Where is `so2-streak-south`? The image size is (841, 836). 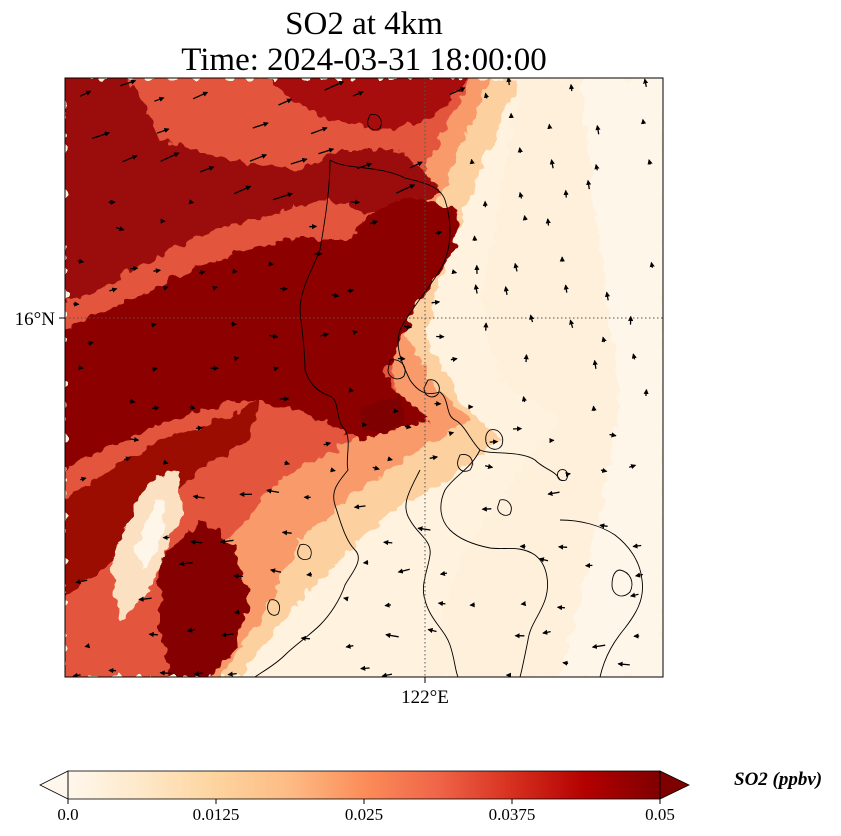
so2-streak-south is located at coordinates (205, 598).